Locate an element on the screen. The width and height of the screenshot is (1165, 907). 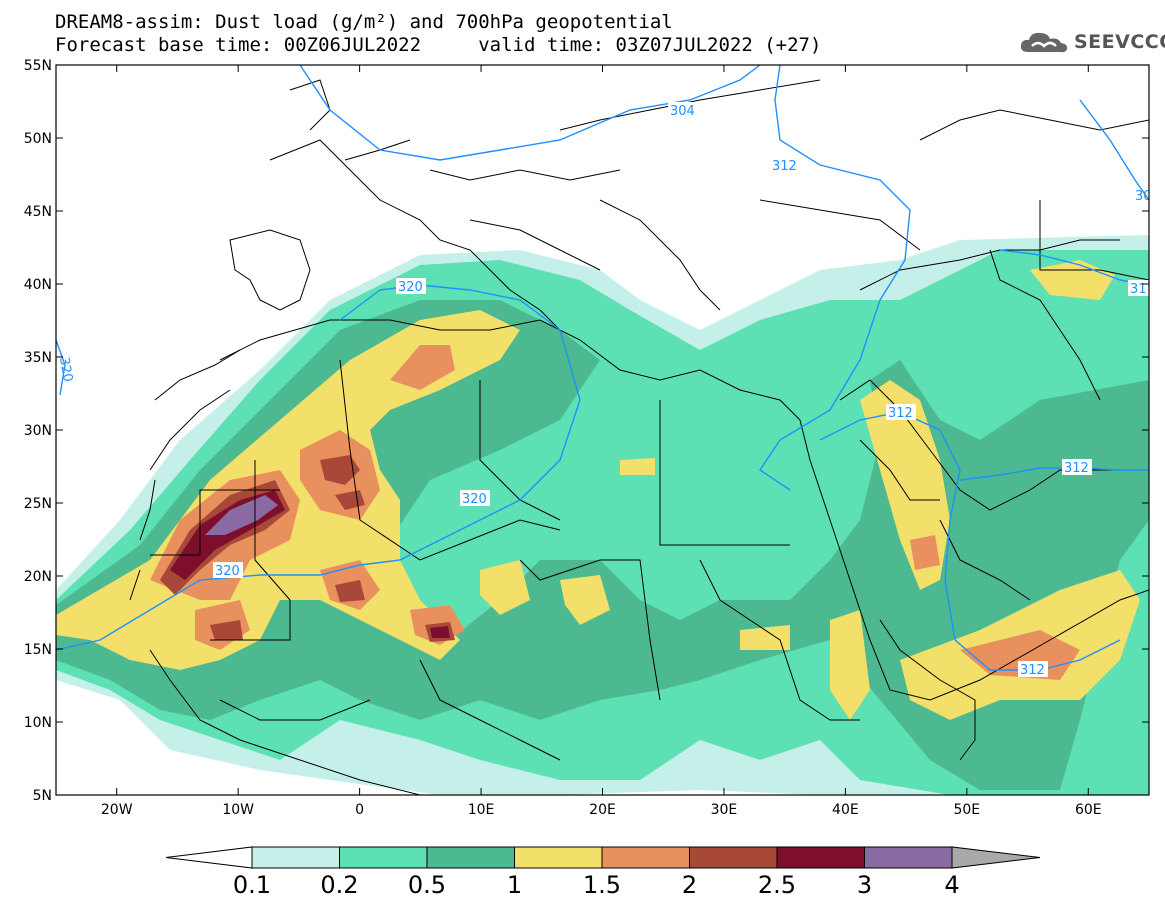
colorbar-label: 0.2 is located at coordinates (339, 885).